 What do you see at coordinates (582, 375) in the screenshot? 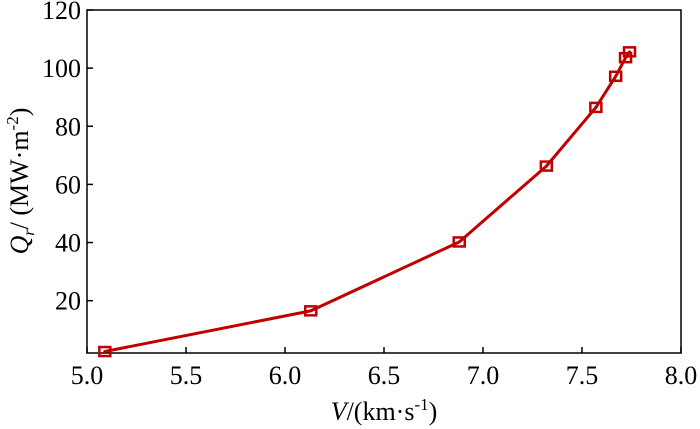
I see `x-tick-label: 7.5` at bounding box center [582, 375].